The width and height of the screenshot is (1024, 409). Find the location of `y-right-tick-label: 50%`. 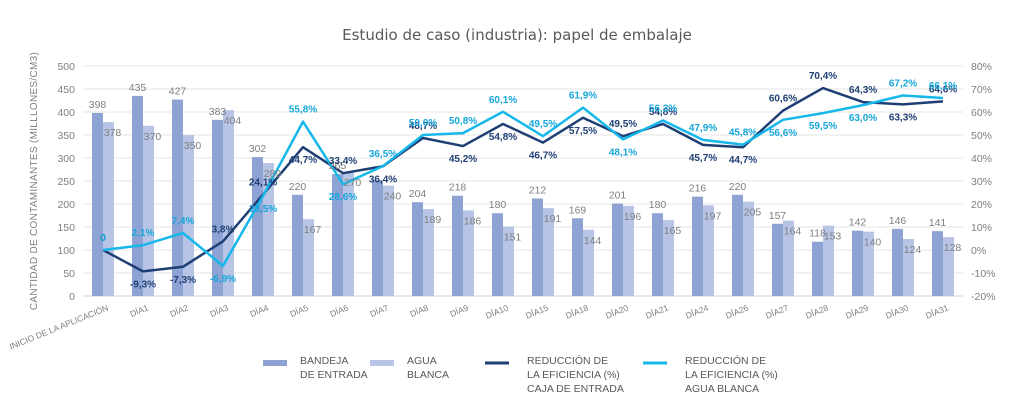

y-right-tick-label: 50% is located at coordinates (981, 136).